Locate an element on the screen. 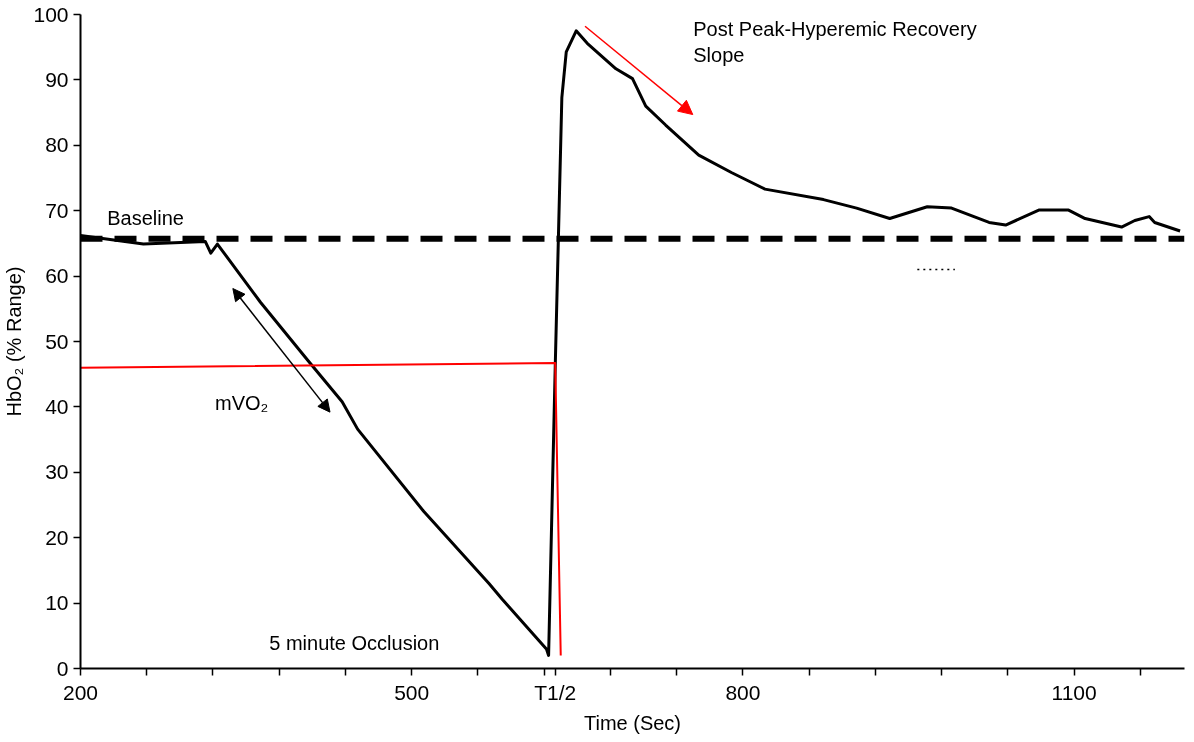 Image resolution: width=1194 pixels, height=742 pixels. x-tick-label: 800 is located at coordinates (743, 692).